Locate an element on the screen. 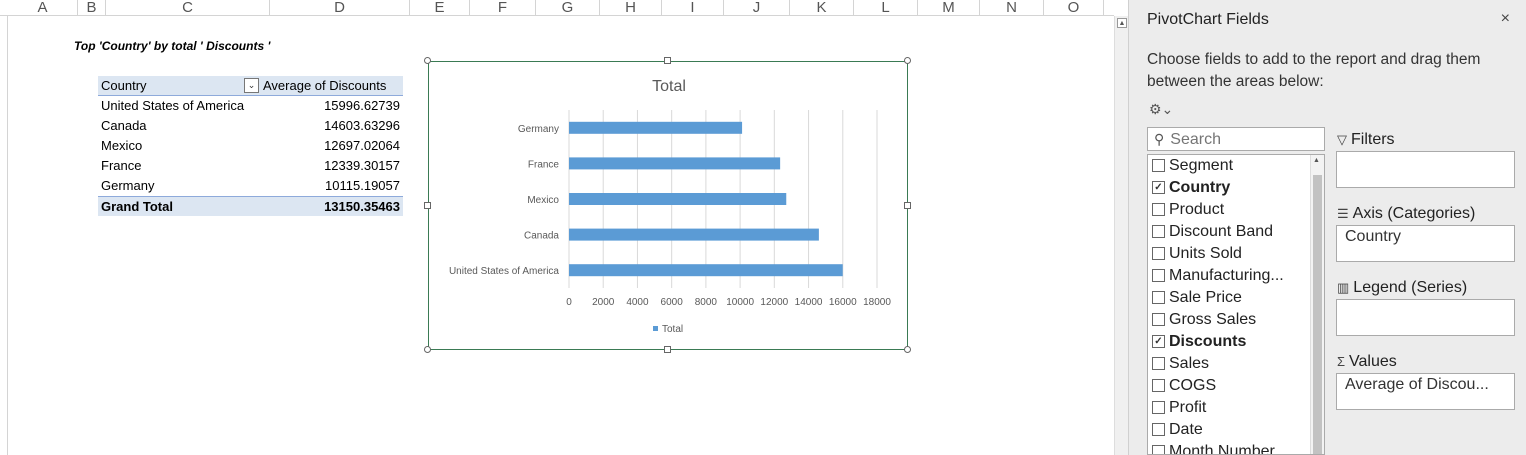 The height and width of the screenshot is (455, 1526). column-header-b: B is located at coordinates (92, 8).